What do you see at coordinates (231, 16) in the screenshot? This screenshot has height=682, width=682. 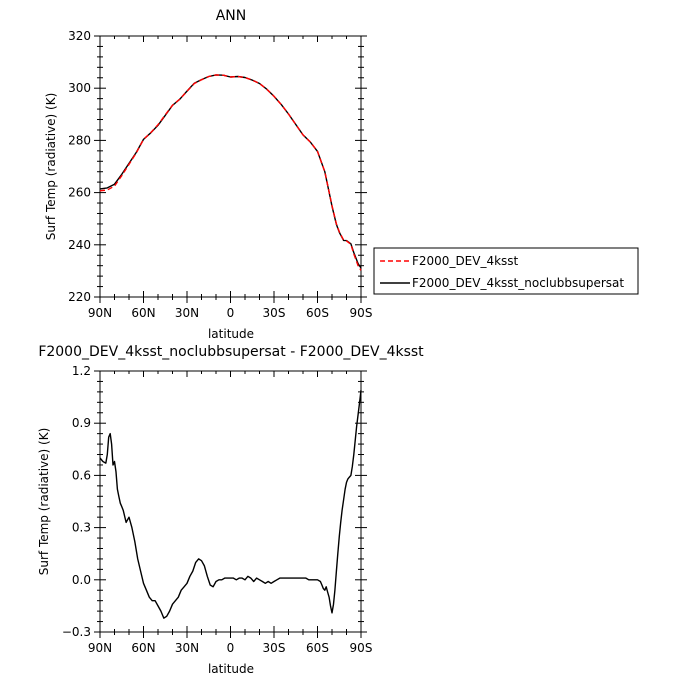 I see `plot-title: ANN` at bounding box center [231, 16].